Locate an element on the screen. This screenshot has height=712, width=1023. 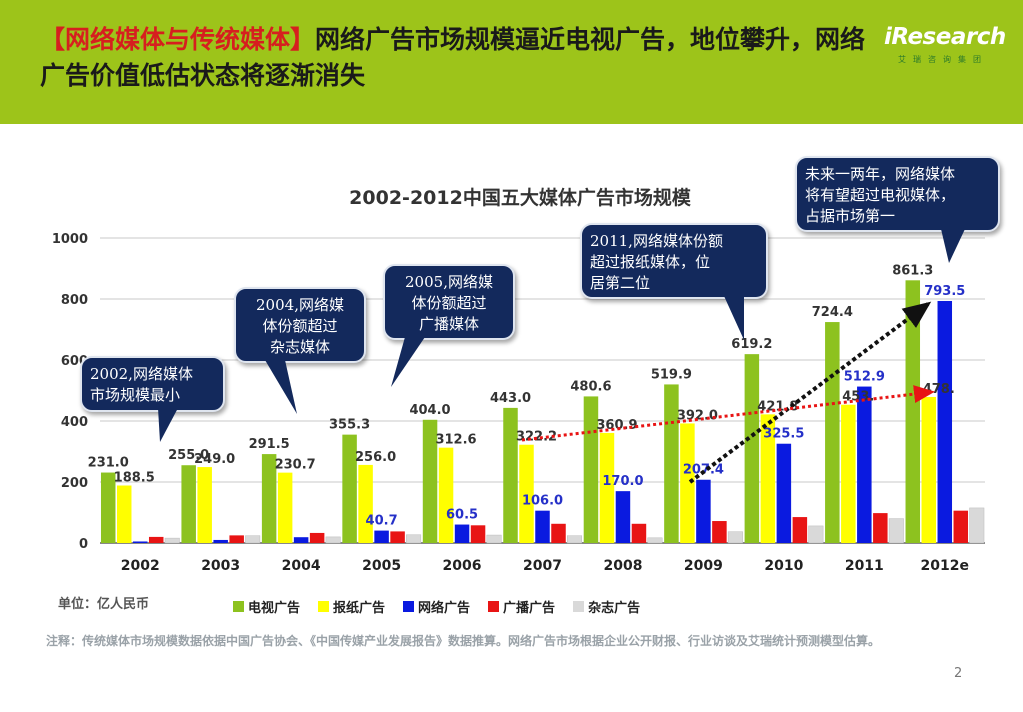
bar-tv-2010 is located at coordinates (752, 448).